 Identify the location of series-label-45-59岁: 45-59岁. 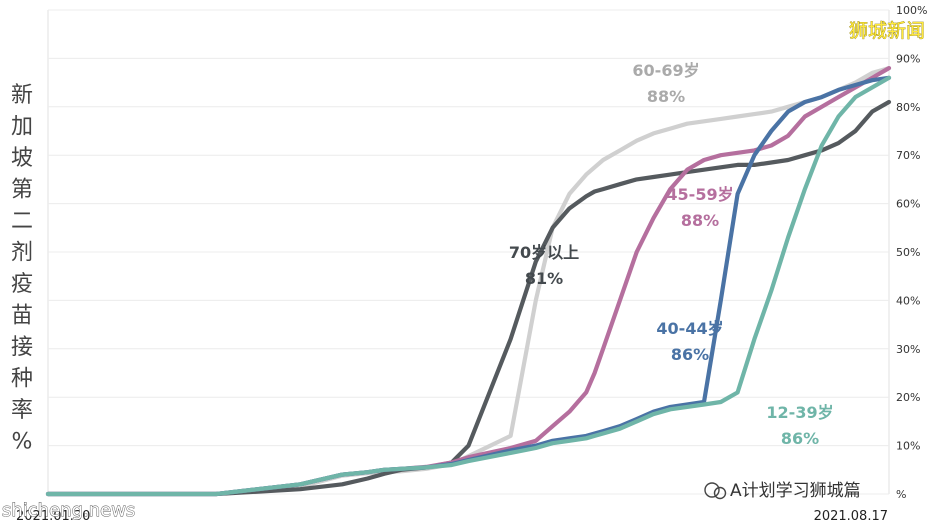
(699, 194).